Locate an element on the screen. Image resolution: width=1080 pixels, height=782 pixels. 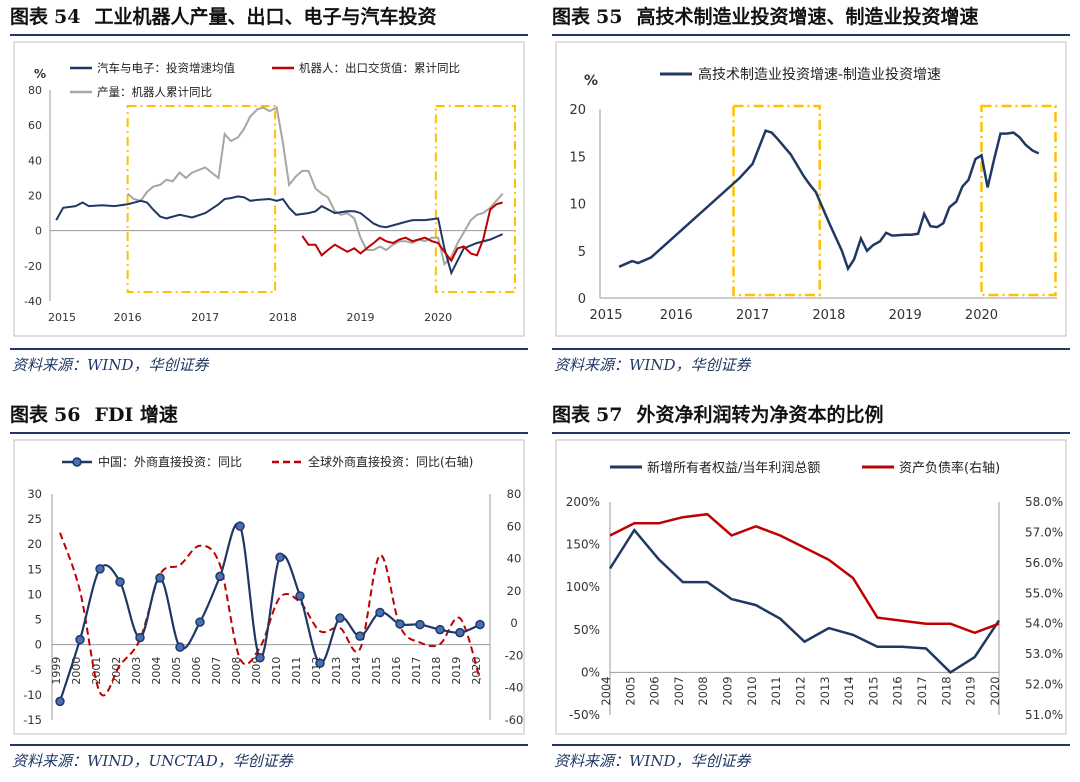
legend-label: 产量：机器人累计同比 is located at coordinates (154, 92).